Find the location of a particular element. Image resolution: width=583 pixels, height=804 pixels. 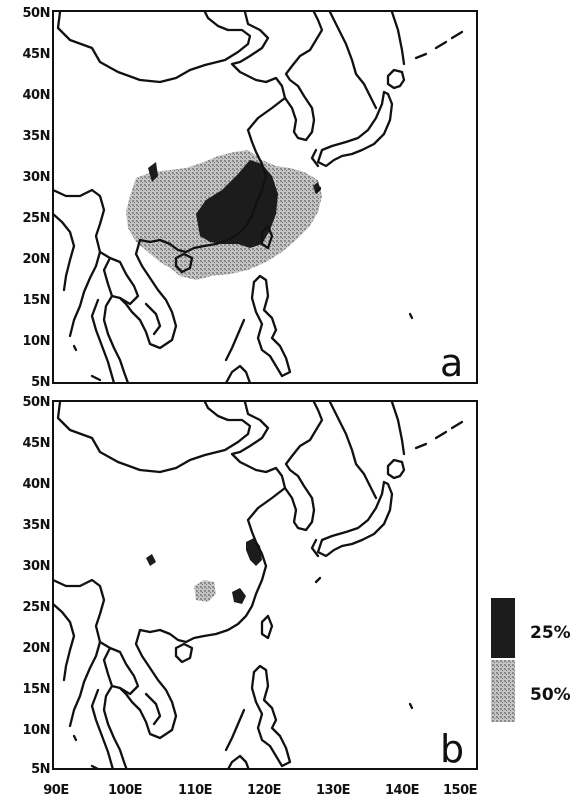

lon-label: 130E is located at coordinates (333, 790).